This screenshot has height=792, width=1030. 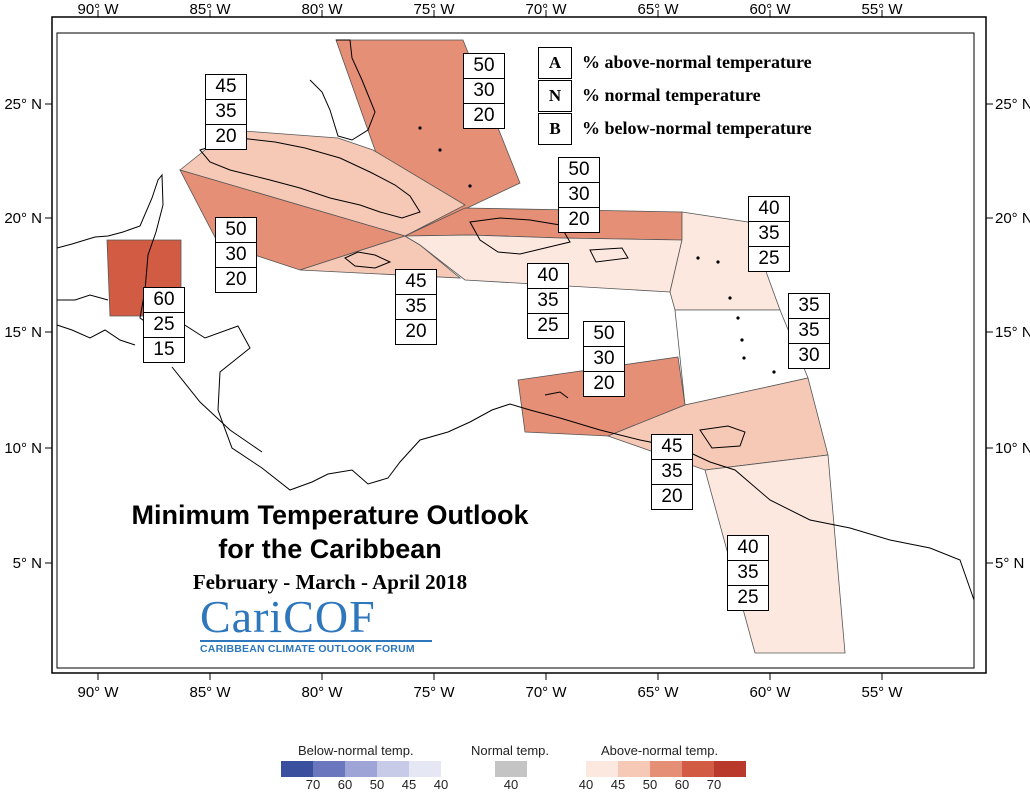 I want to click on aruba-curacao-outline, so click(x=556, y=395).